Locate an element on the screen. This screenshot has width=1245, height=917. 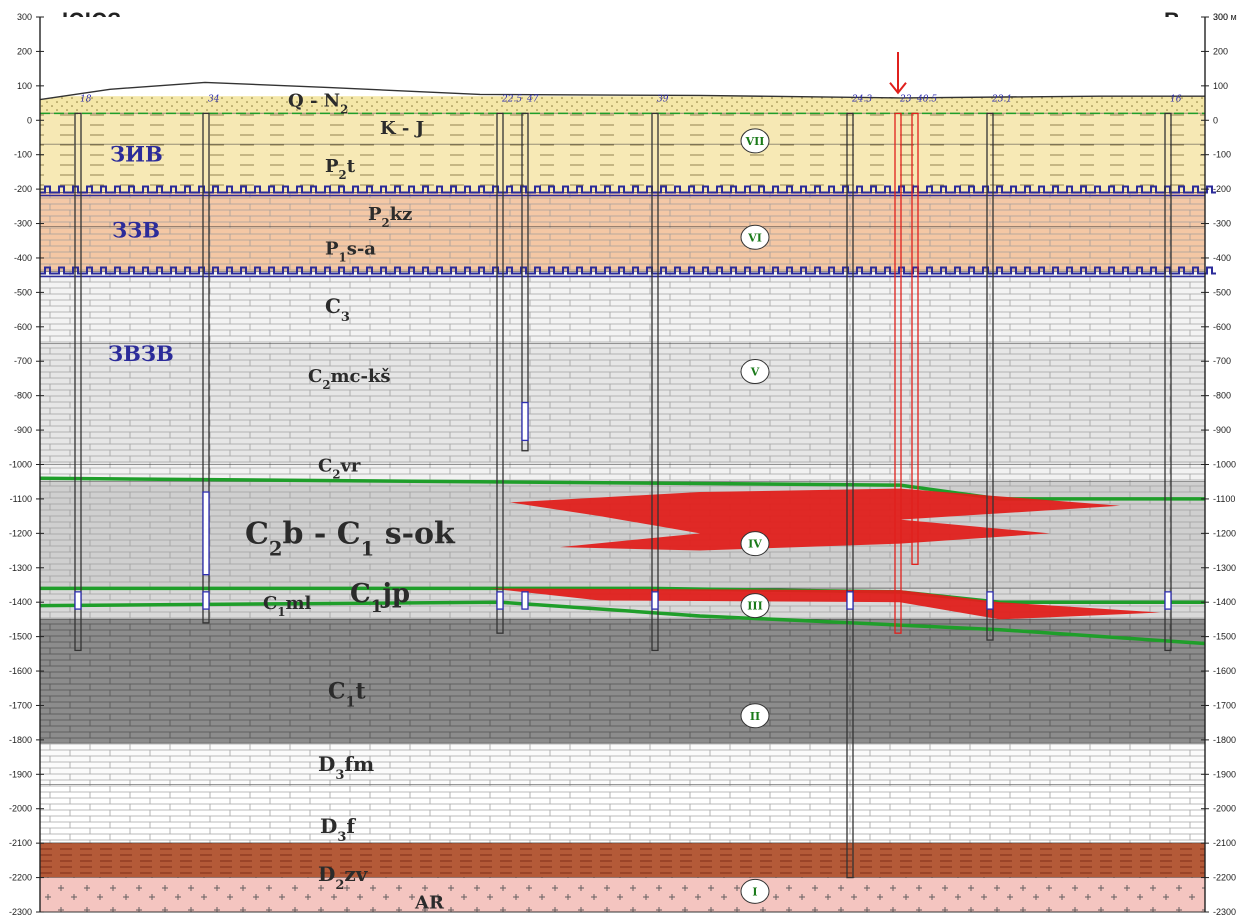
axis-unit-label: 300 м is located at coordinates (1225, 17).